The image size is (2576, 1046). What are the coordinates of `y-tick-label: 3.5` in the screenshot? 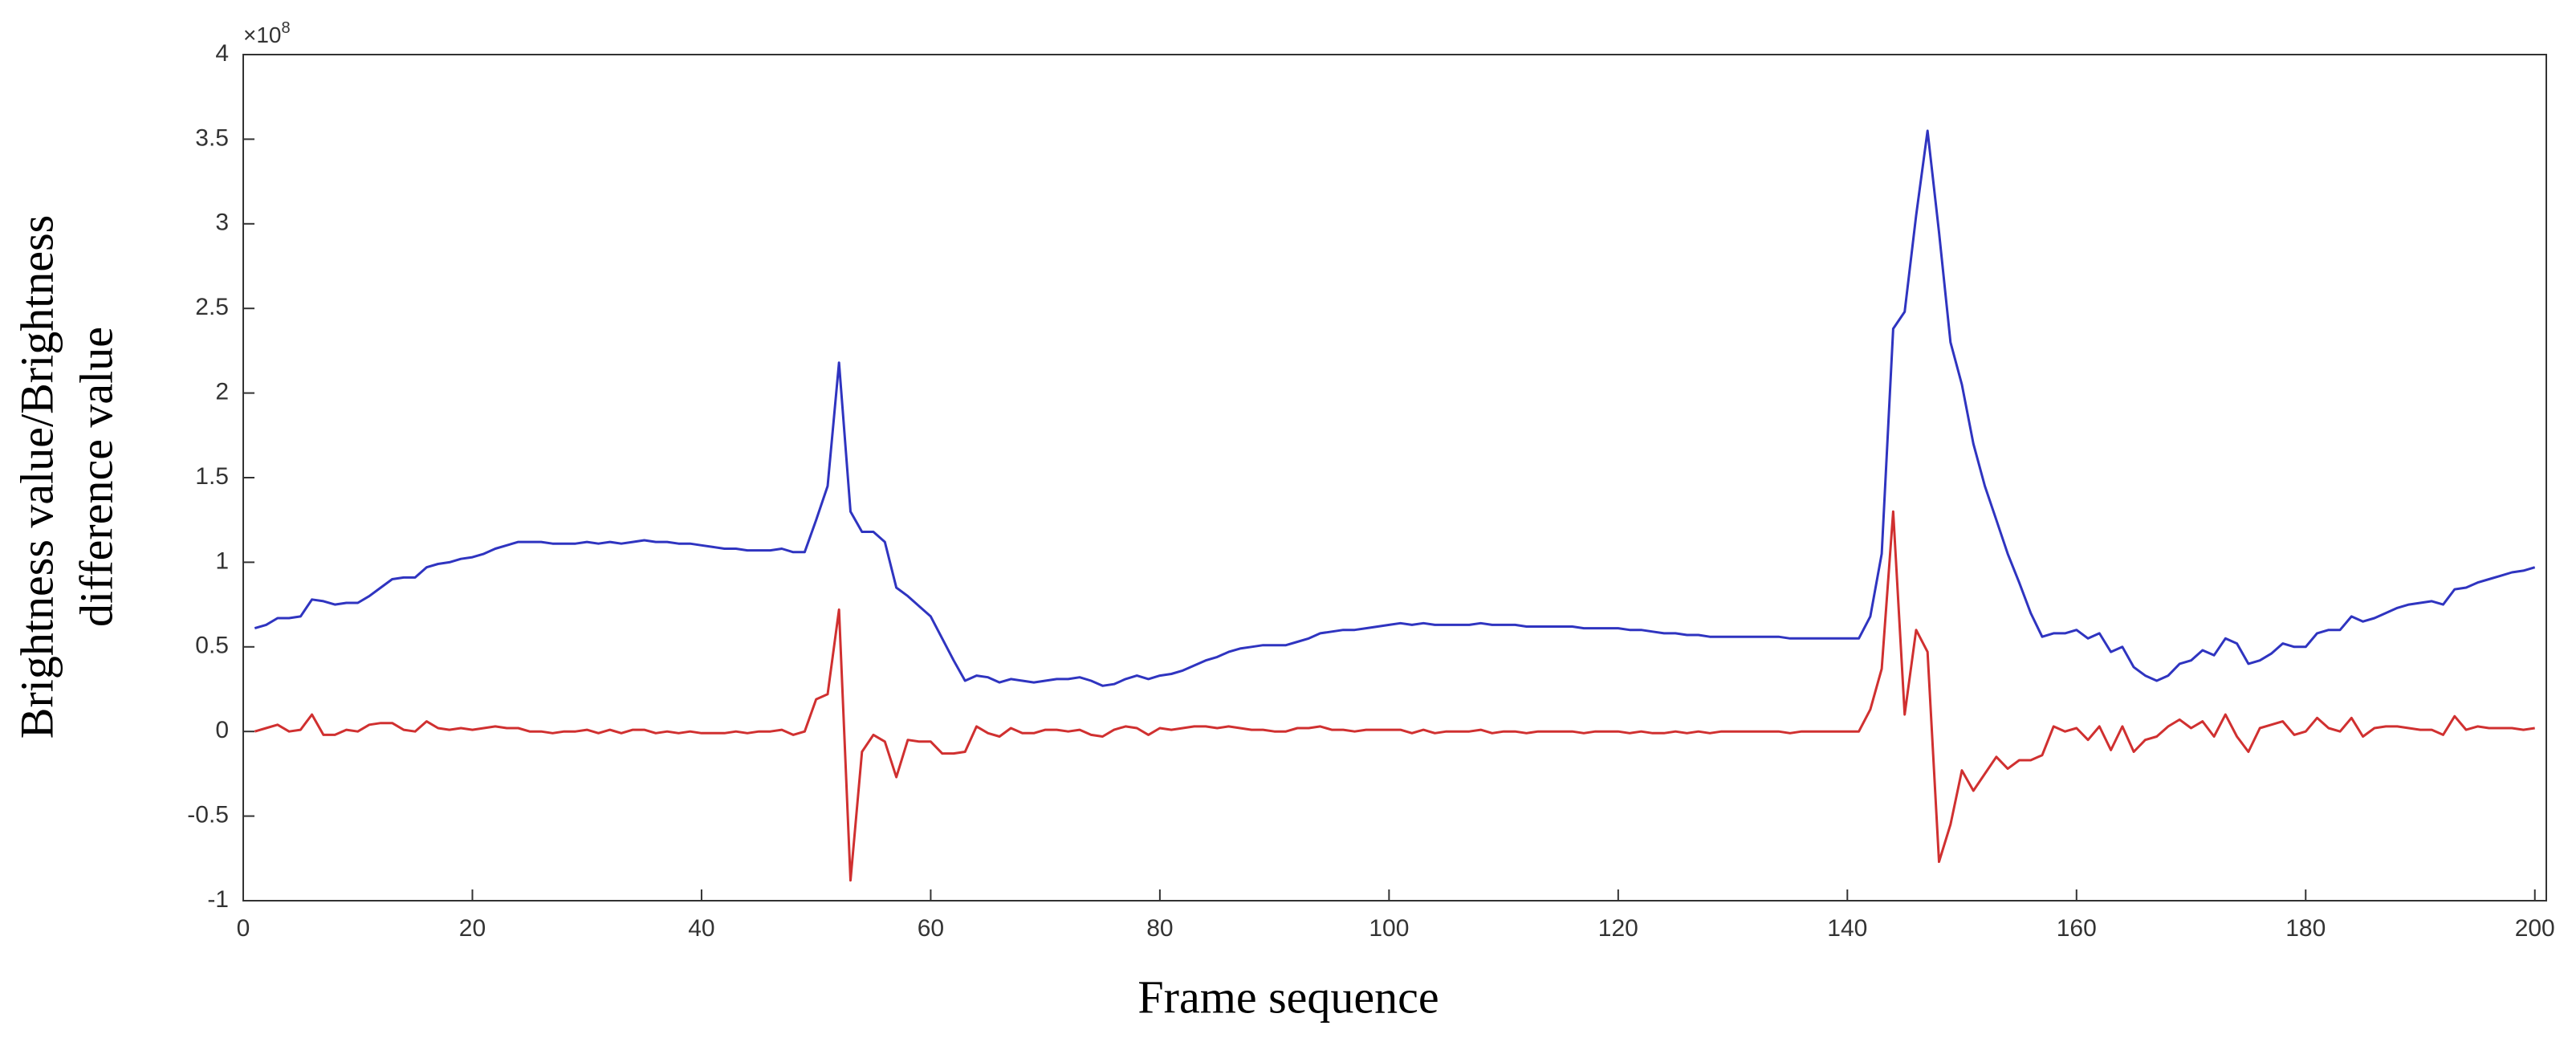 It's located at (212, 137).